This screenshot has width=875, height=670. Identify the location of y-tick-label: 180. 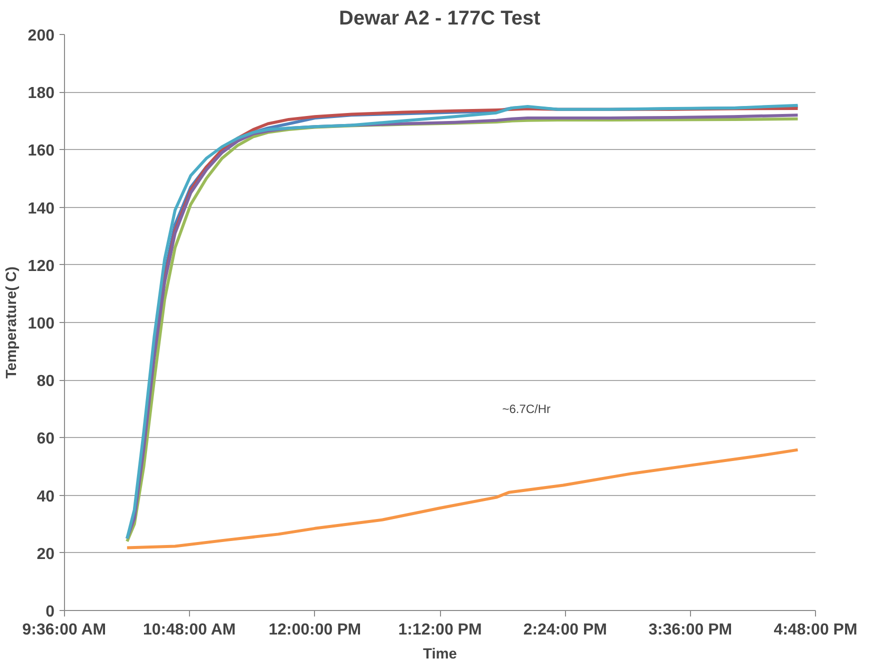
(41, 93).